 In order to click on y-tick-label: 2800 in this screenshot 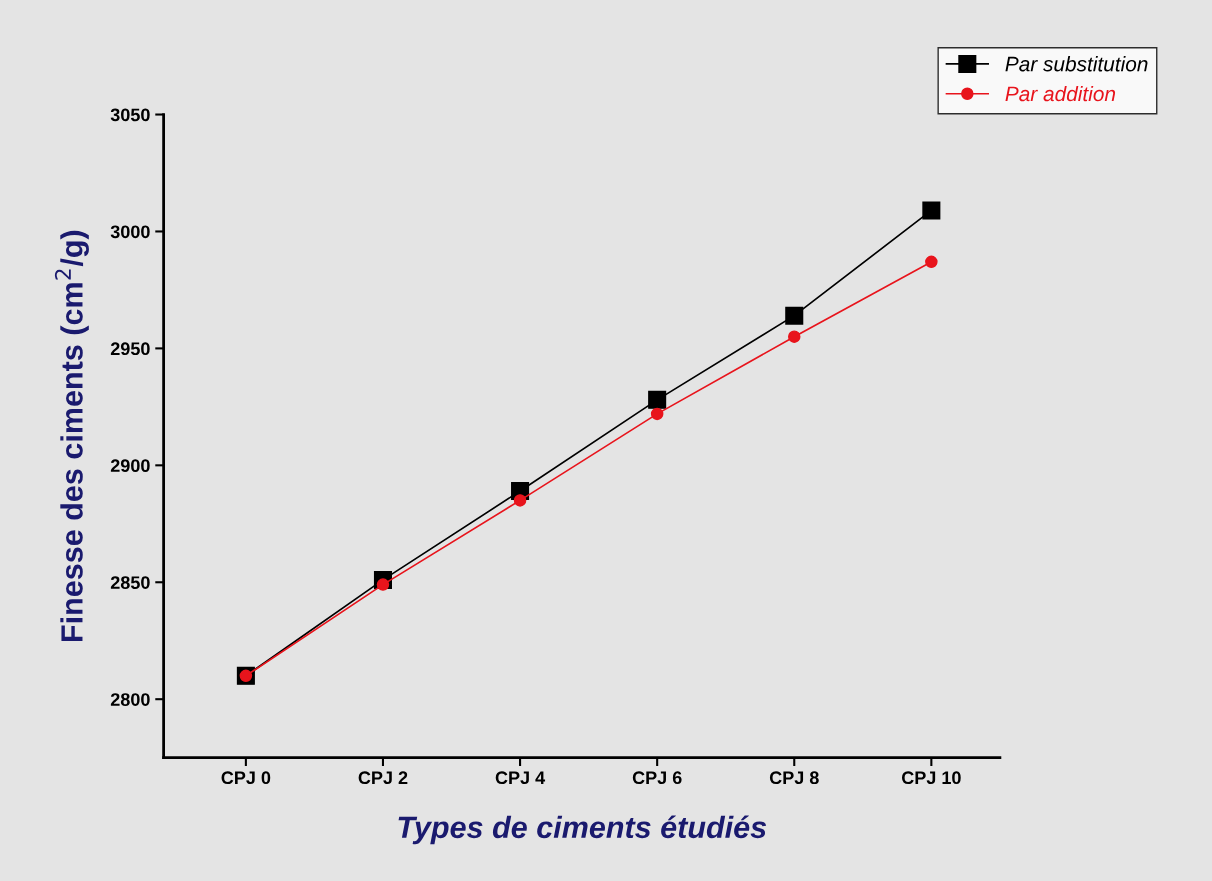, I will do `click(130, 699)`.